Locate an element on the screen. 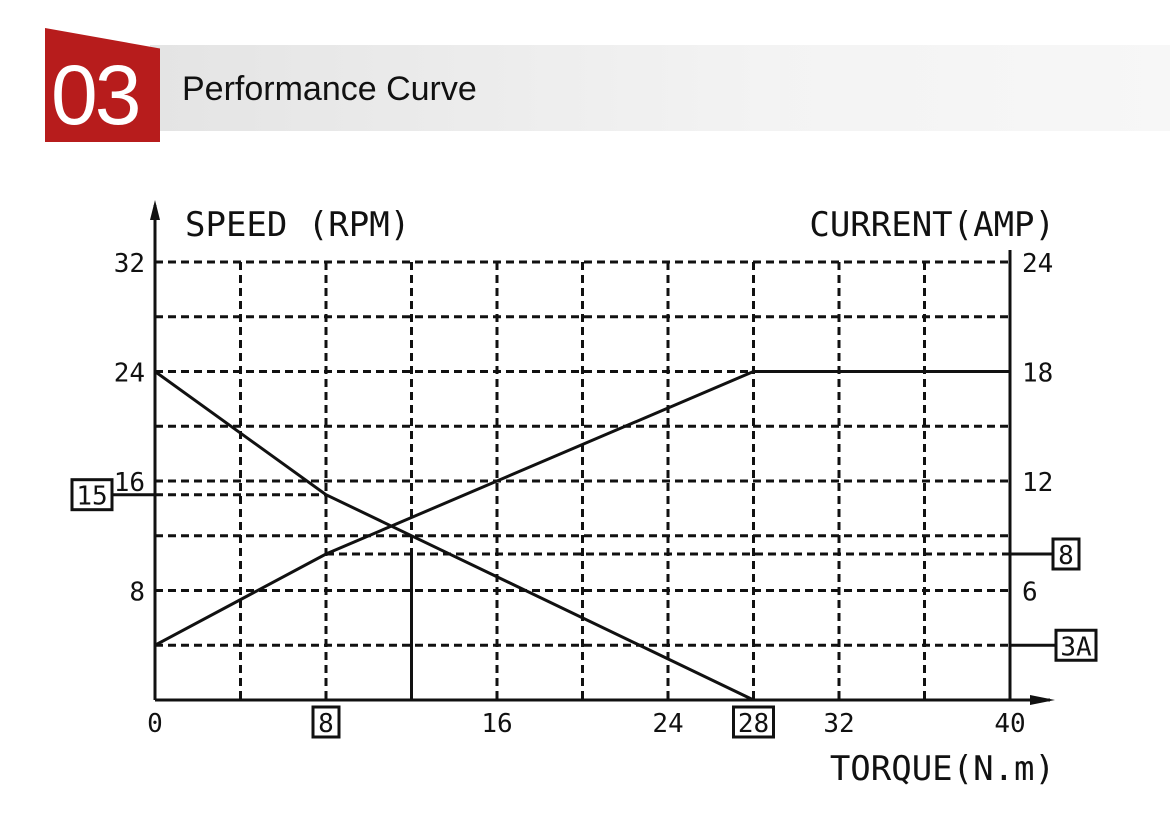 This screenshot has width=1170, height=831. y-tick-label: 8 is located at coordinates (137, 593).